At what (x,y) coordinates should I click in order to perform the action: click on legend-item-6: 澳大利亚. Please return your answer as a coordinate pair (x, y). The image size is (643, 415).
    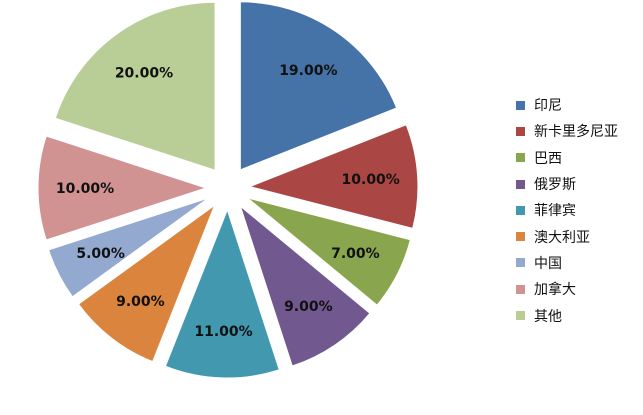
    Looking at the image, I should click on (578, 236).